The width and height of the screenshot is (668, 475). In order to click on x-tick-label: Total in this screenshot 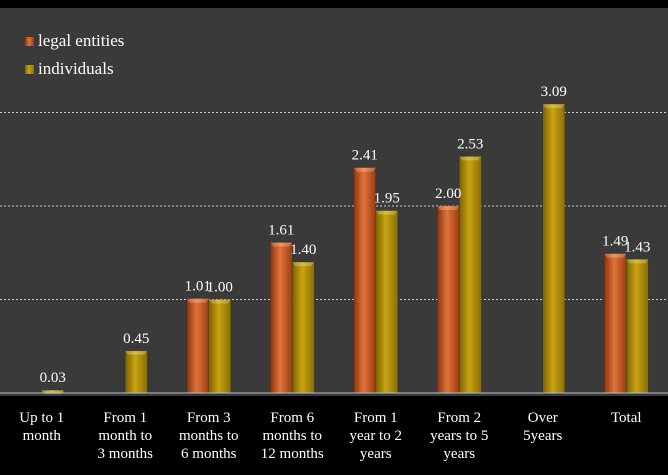, I will do `click(626, 418)`.